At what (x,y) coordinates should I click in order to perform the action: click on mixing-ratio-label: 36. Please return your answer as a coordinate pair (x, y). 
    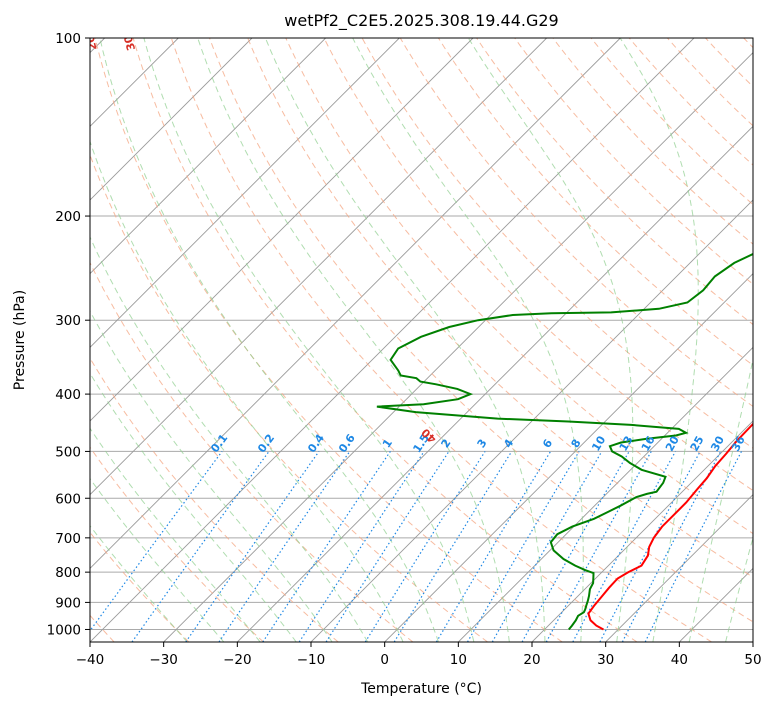
    Looking at the image, I should click on (738, 444).